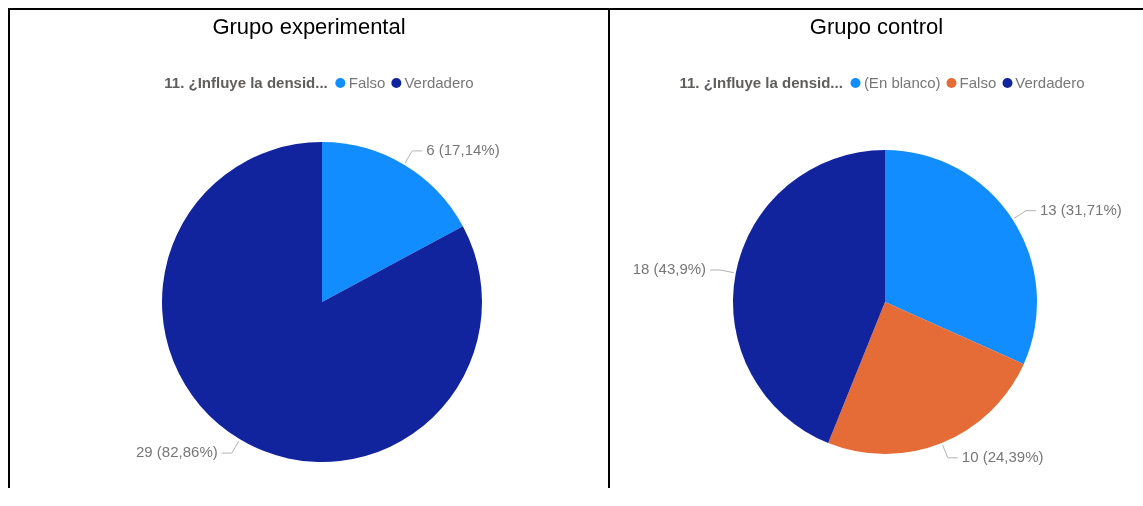 This screenshot has height=506, width=1143. I want to click on data-label: 10 (24,39%), so click(1002, 456).